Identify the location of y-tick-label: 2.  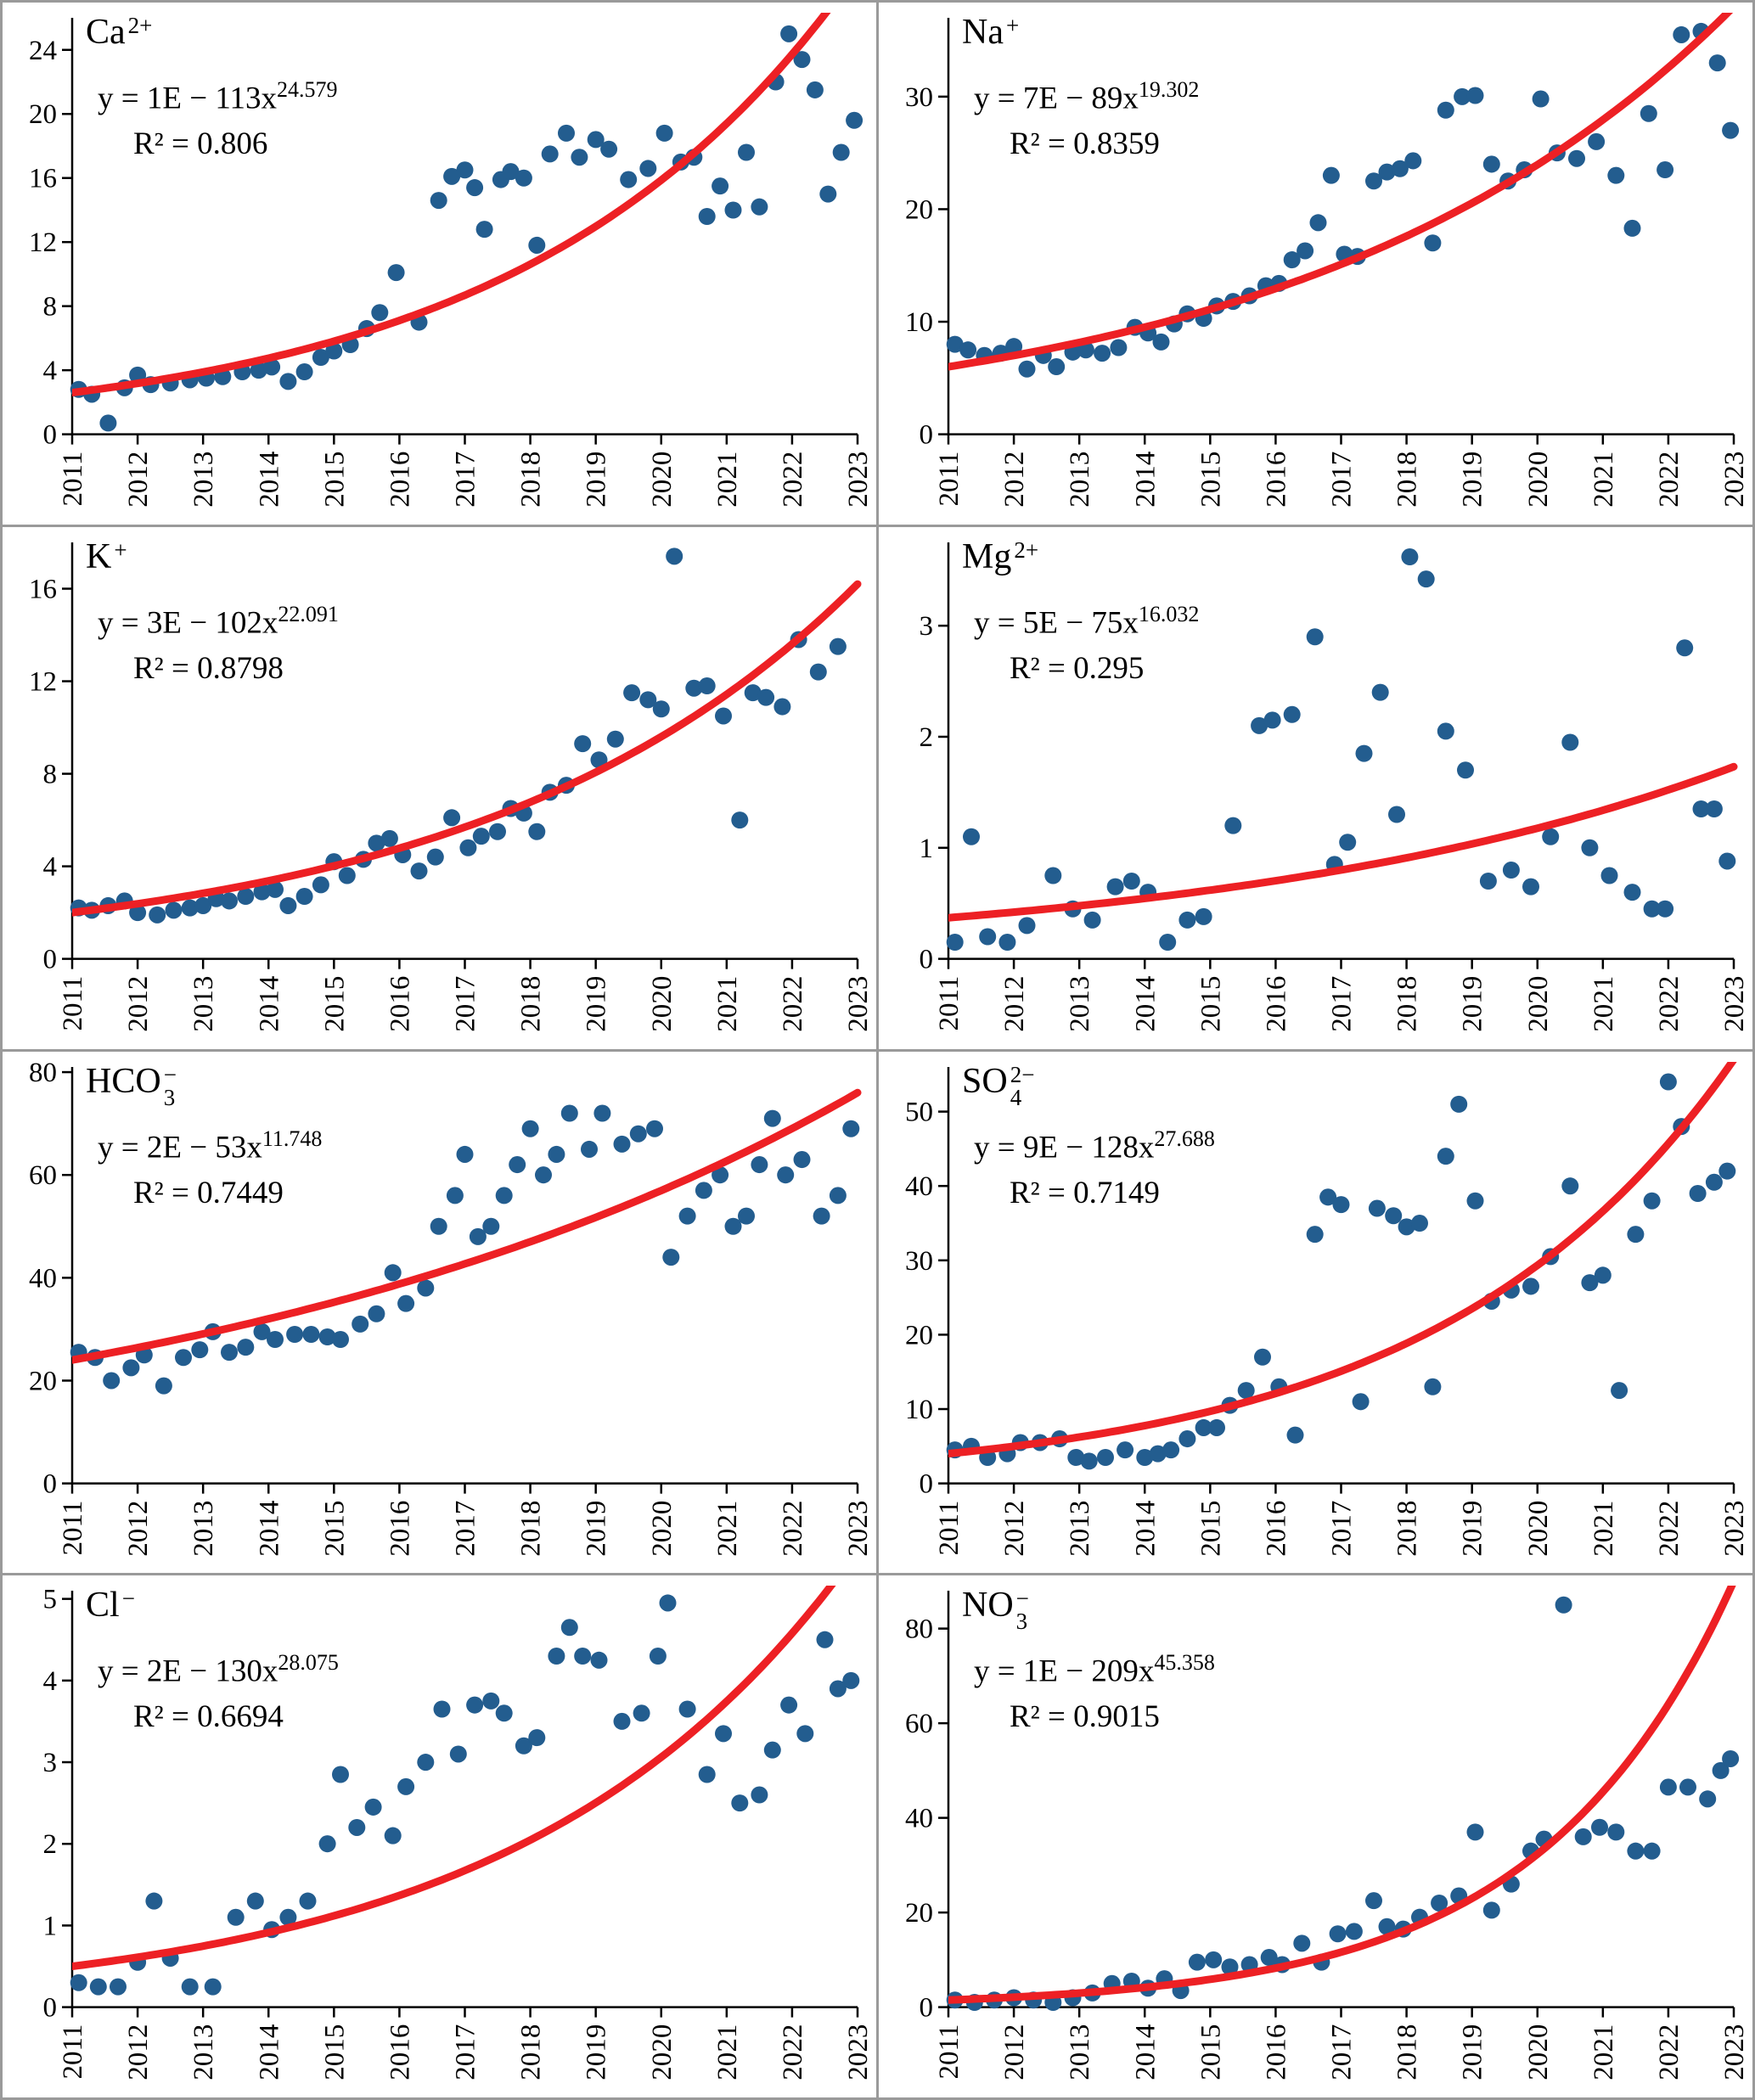
(50, 1844).